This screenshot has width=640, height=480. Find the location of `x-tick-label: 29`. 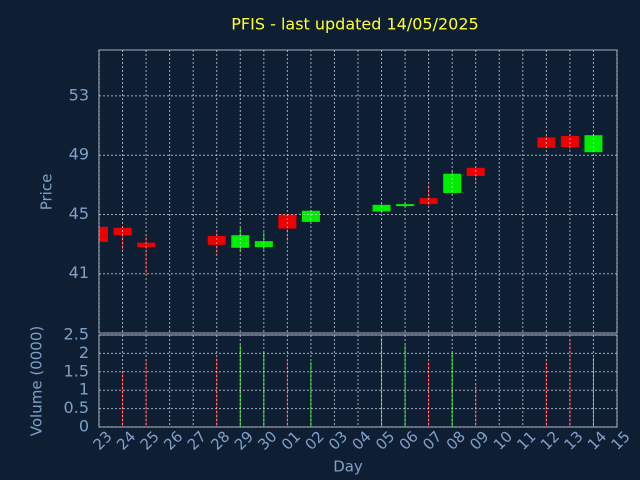

x-tick-label: 29 is located at coordinates (244, 441).